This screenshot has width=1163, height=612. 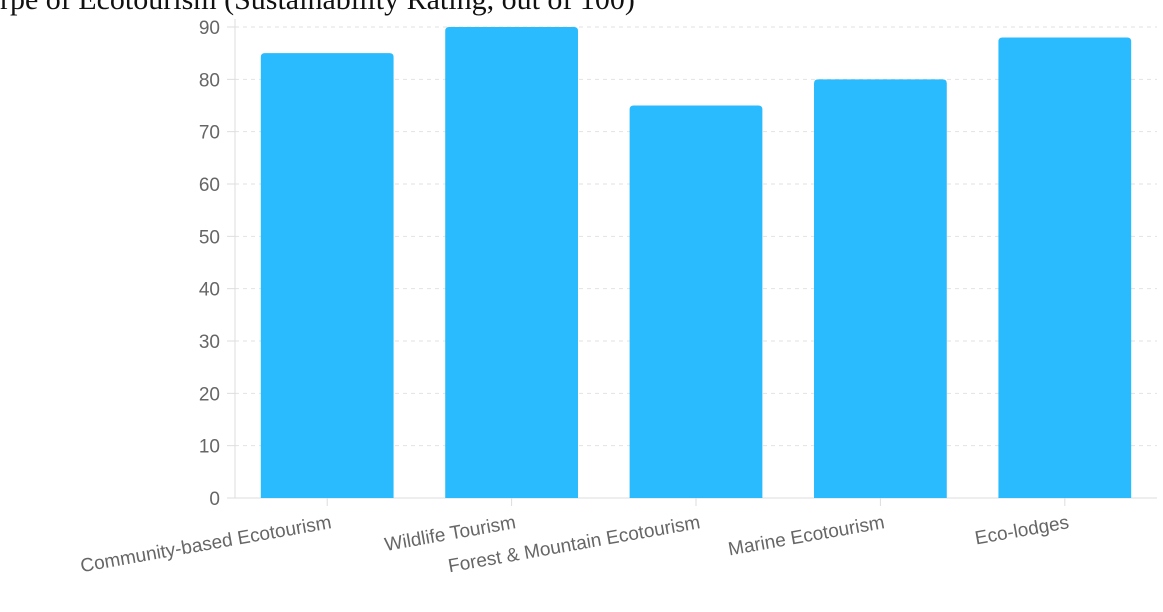 What do you see at coordinates (209, 264) in the screenshot?
I see `y-axis-tick-labels: 0 10 20 30 40 50 60 70 80 90` at bounding box center [209, 264].